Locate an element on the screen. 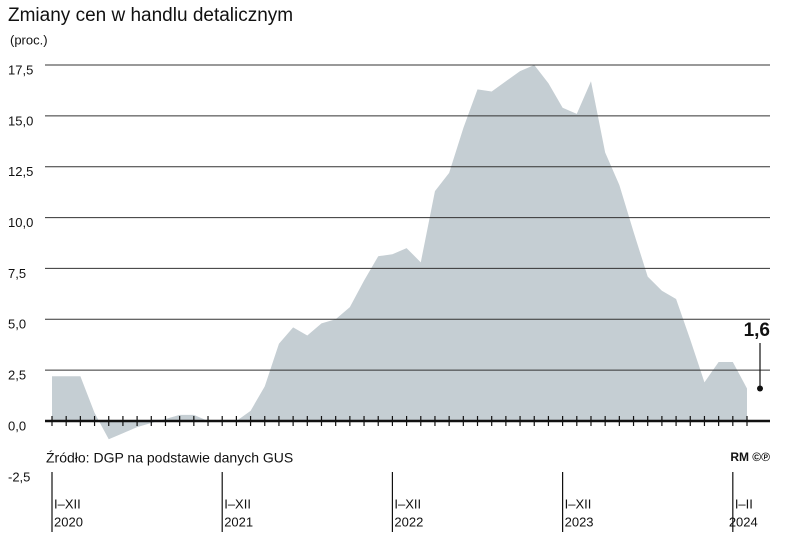  value-label: 1,6 is located at coordinates (757, 330).